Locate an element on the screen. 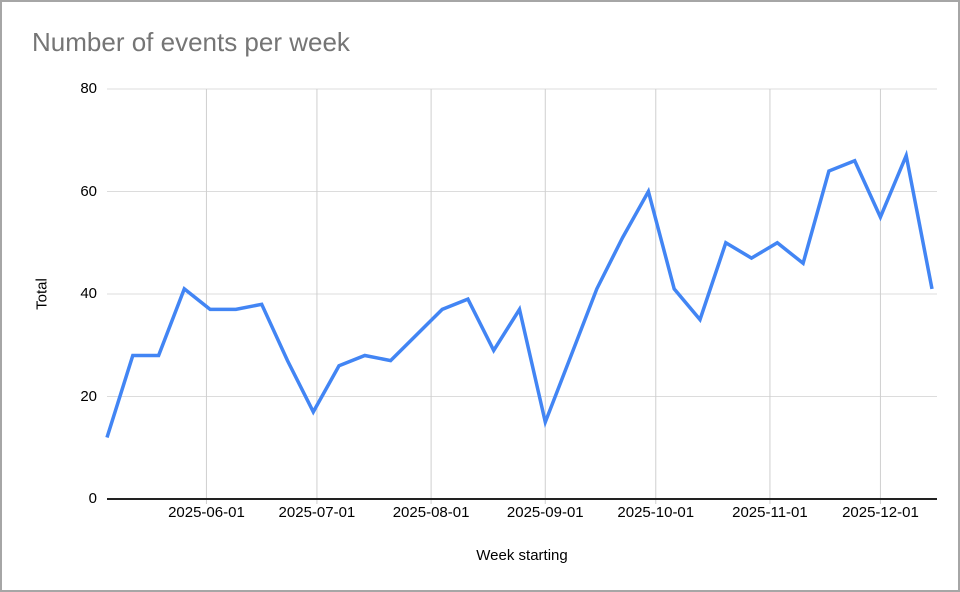 The image size is (960, 592). y-tick-label: 0 is located at coordinates (92, 498).